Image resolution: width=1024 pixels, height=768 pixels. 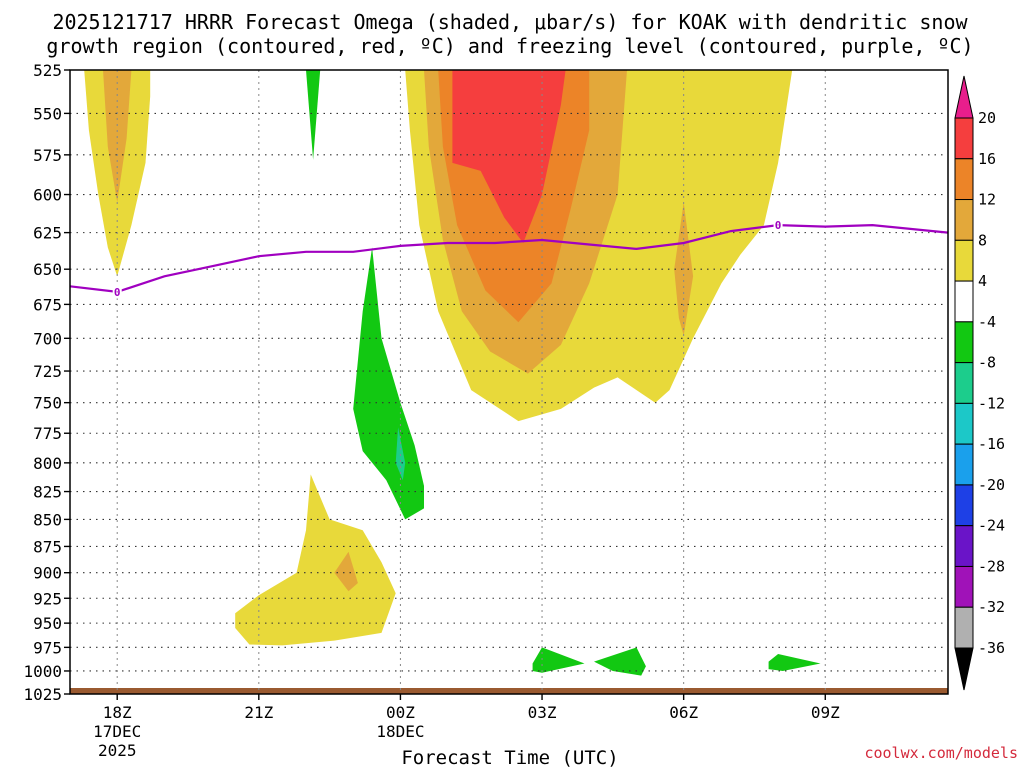 I want to click on x-tick-label-24-1: 18DEC, so click(x=400, y=731).